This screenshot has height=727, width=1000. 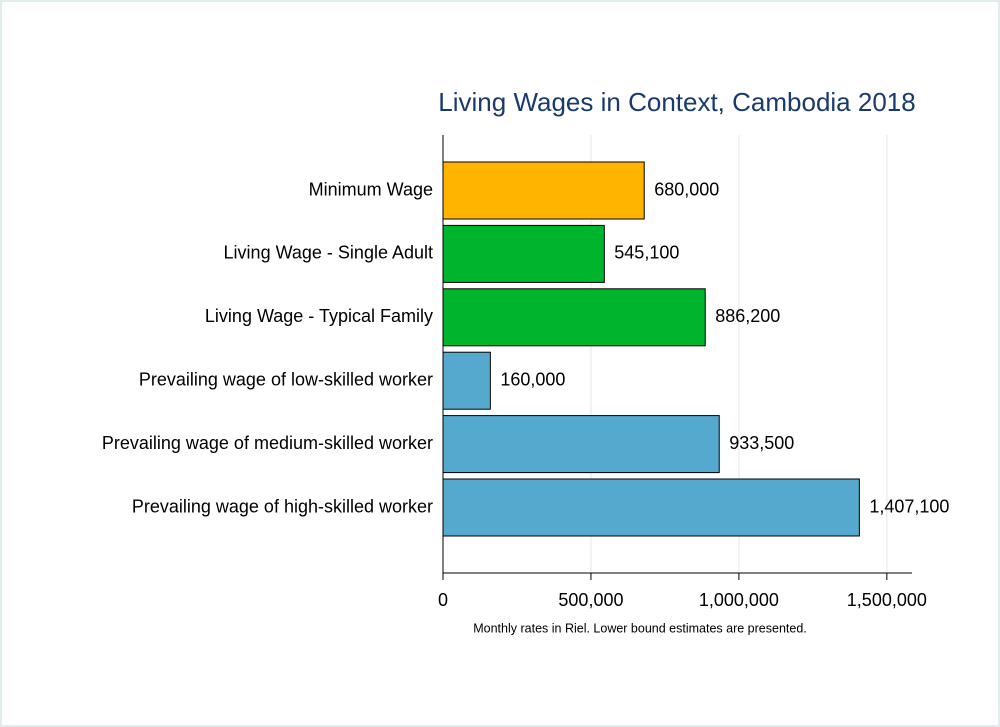 What do you see at coordinates (267, 443) in the screenshot?
I see `y-tick-label: Prevailing wage of medium-skilled worker` at bounding box center [267, 443].